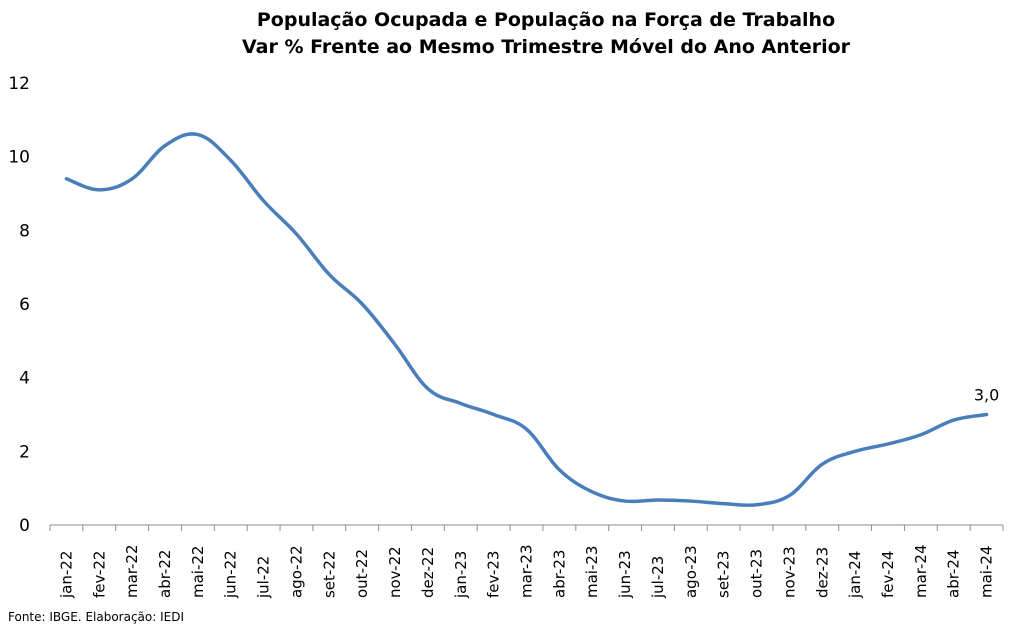 The width and height of the screenshot is (1013, 632). Describe the element at coordinates (855, 575) in the screenshot. I see `x-tick-label: jan-24` at that location.